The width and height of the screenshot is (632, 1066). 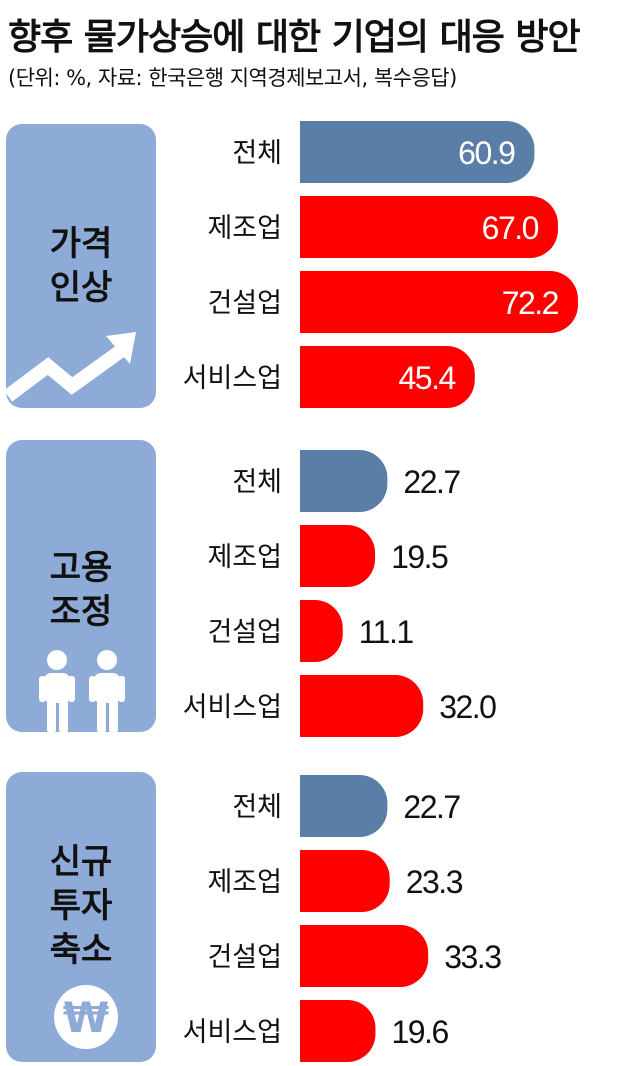 What do you see at coordinates (257, 807) in the screenshot?
I see `category-label-g2-0: 전체` at bounding box center [257, 807].